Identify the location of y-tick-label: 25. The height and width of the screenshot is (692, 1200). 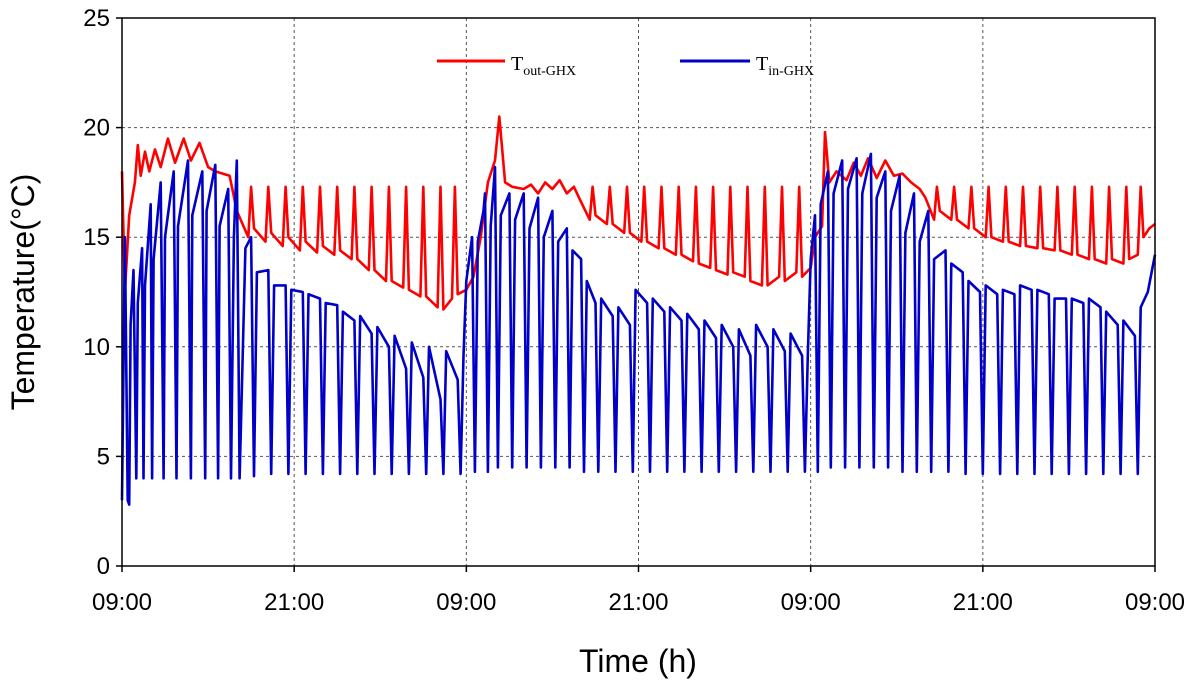
(96, 18).